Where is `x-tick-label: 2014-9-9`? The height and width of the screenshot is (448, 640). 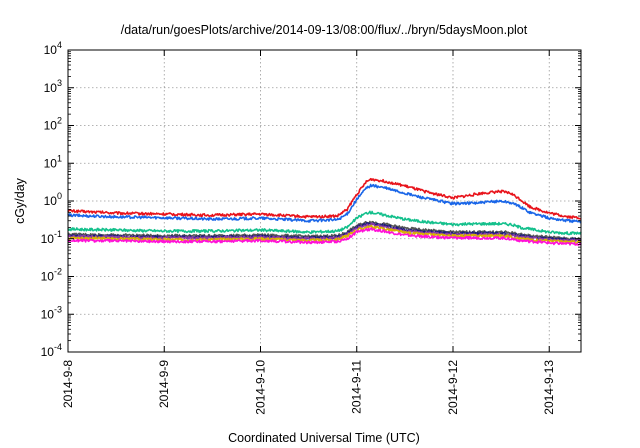
x-tick-label: 2014-9-9 is located at coordinates (164, 384).